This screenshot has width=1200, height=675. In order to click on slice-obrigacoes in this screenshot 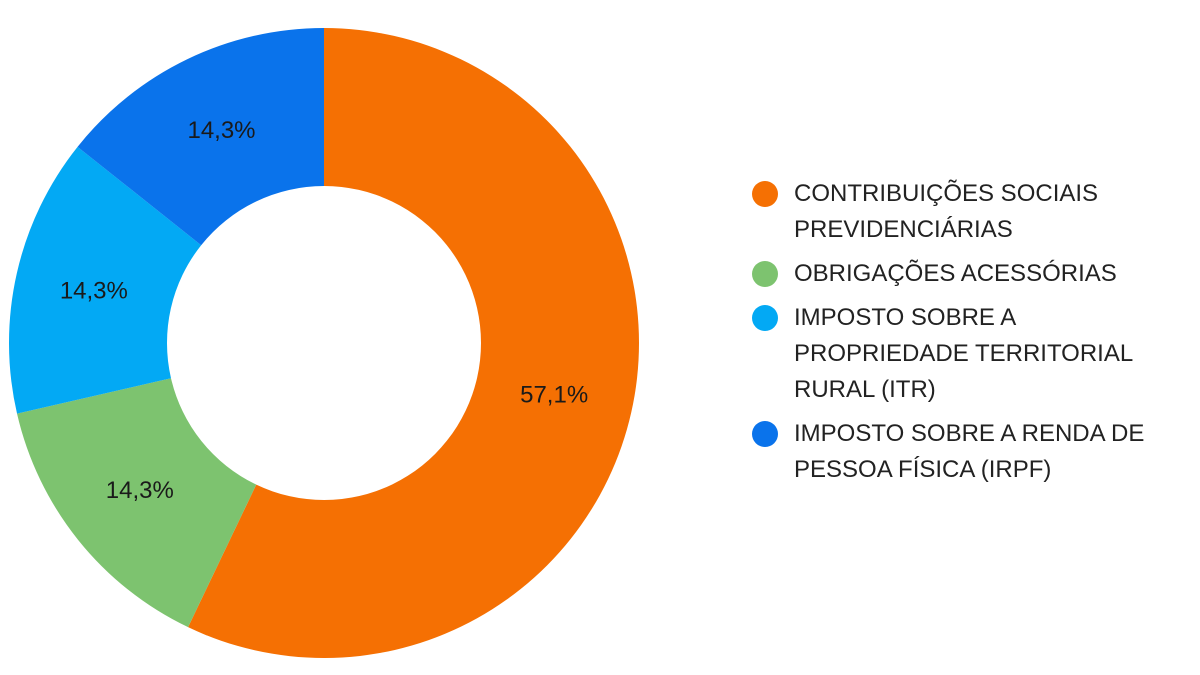, I will do `click(137, 503)`.